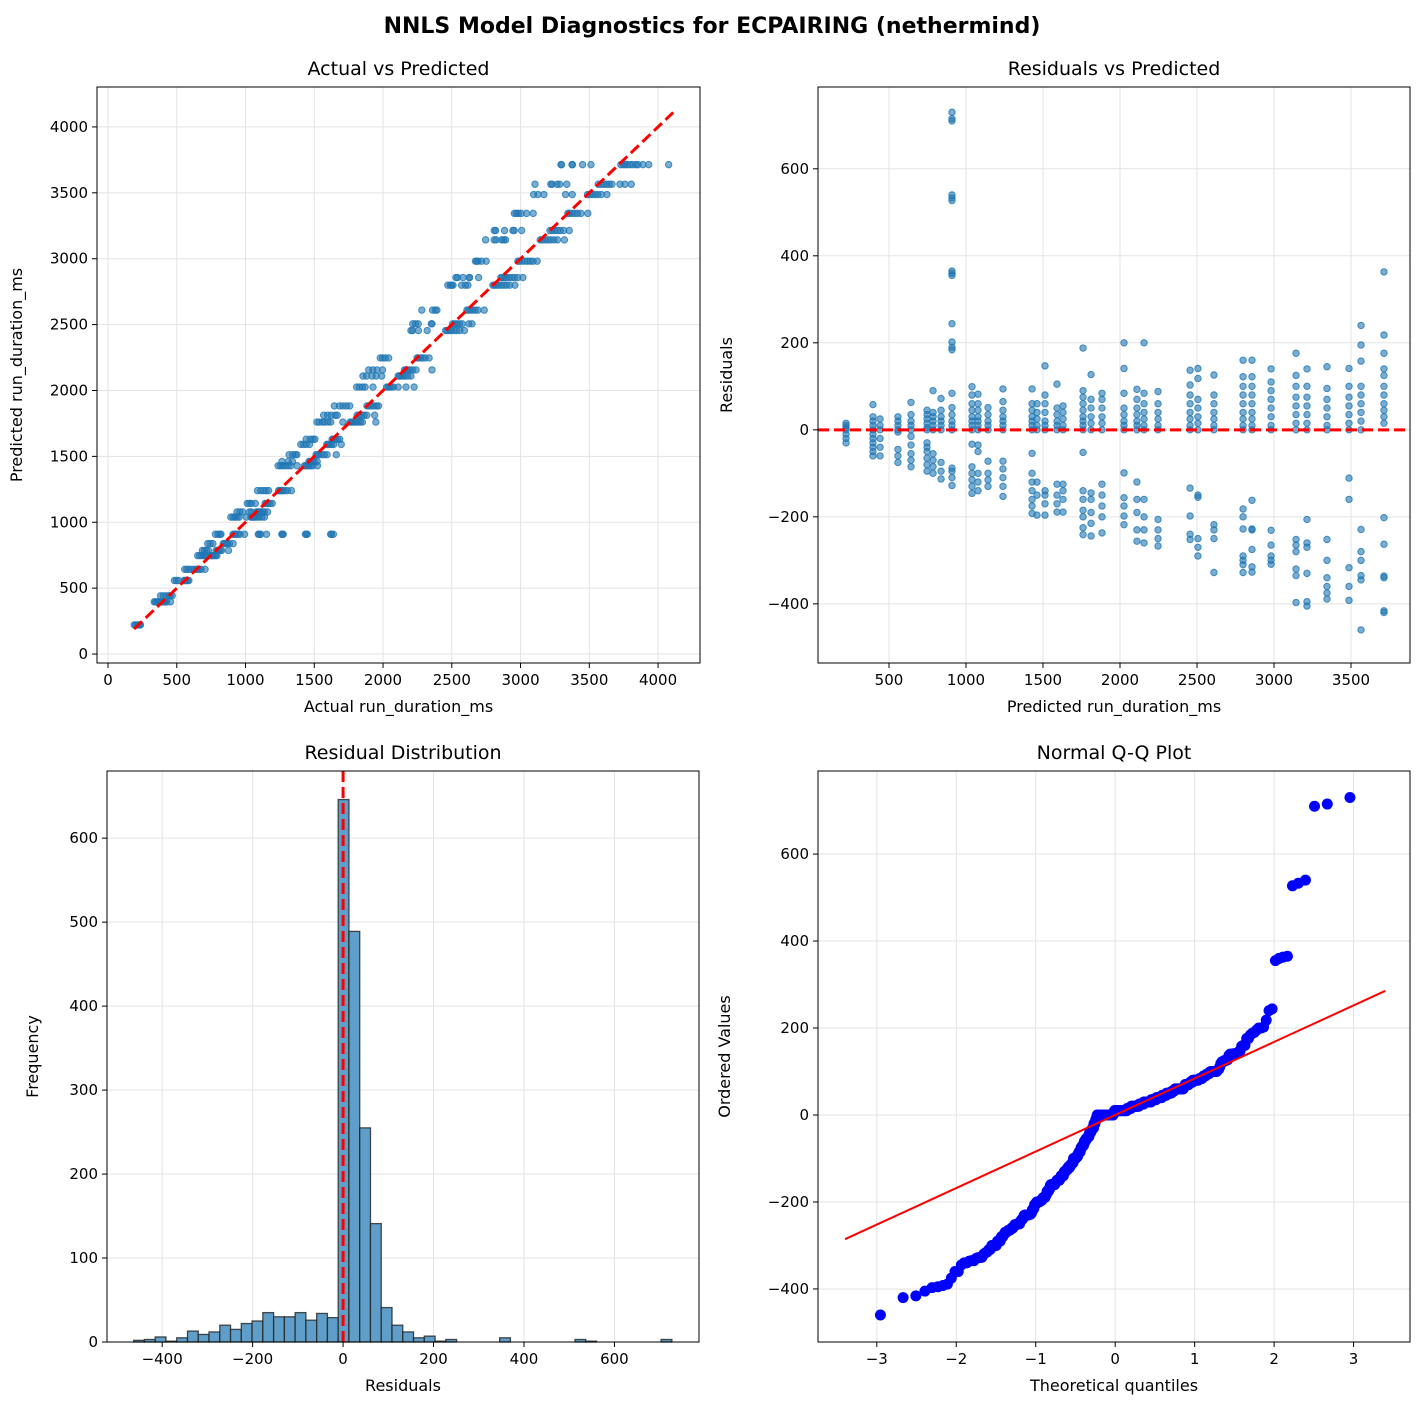 This screenshot has height=1416, width=1424. I want to click on x-tick-label: 2500, so click(1197, 680).